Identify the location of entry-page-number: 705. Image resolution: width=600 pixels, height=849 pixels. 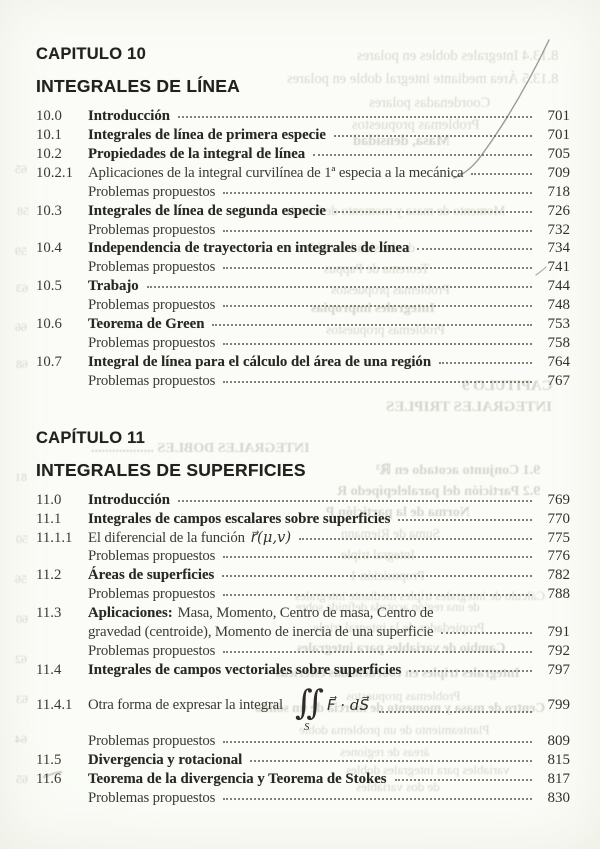
(559, 153).